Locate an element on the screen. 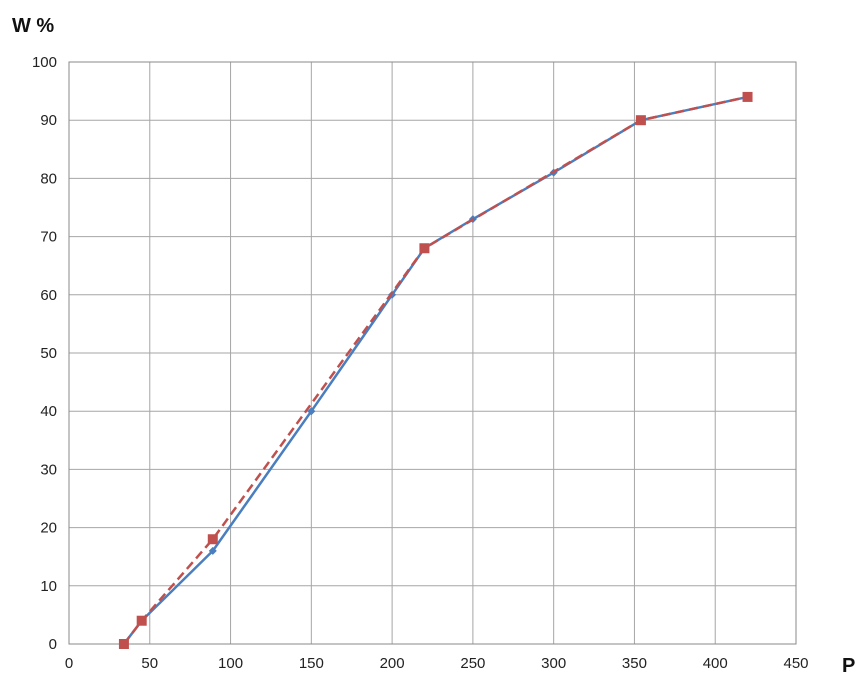 This screenshot has height=677, width=861. y-tick-label: 0 is located at coordinates (53, 644).